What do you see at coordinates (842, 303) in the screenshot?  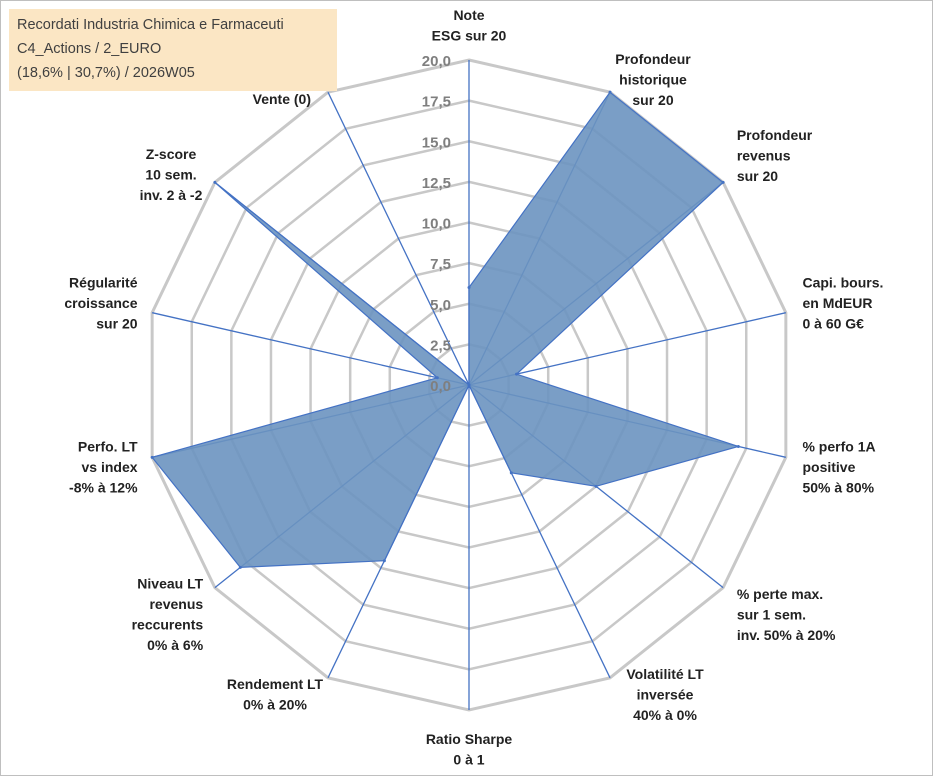 I see `axis-label: Capi. bours. en MdEUR 0 à 60 G€` at bounding box center [842, 303].